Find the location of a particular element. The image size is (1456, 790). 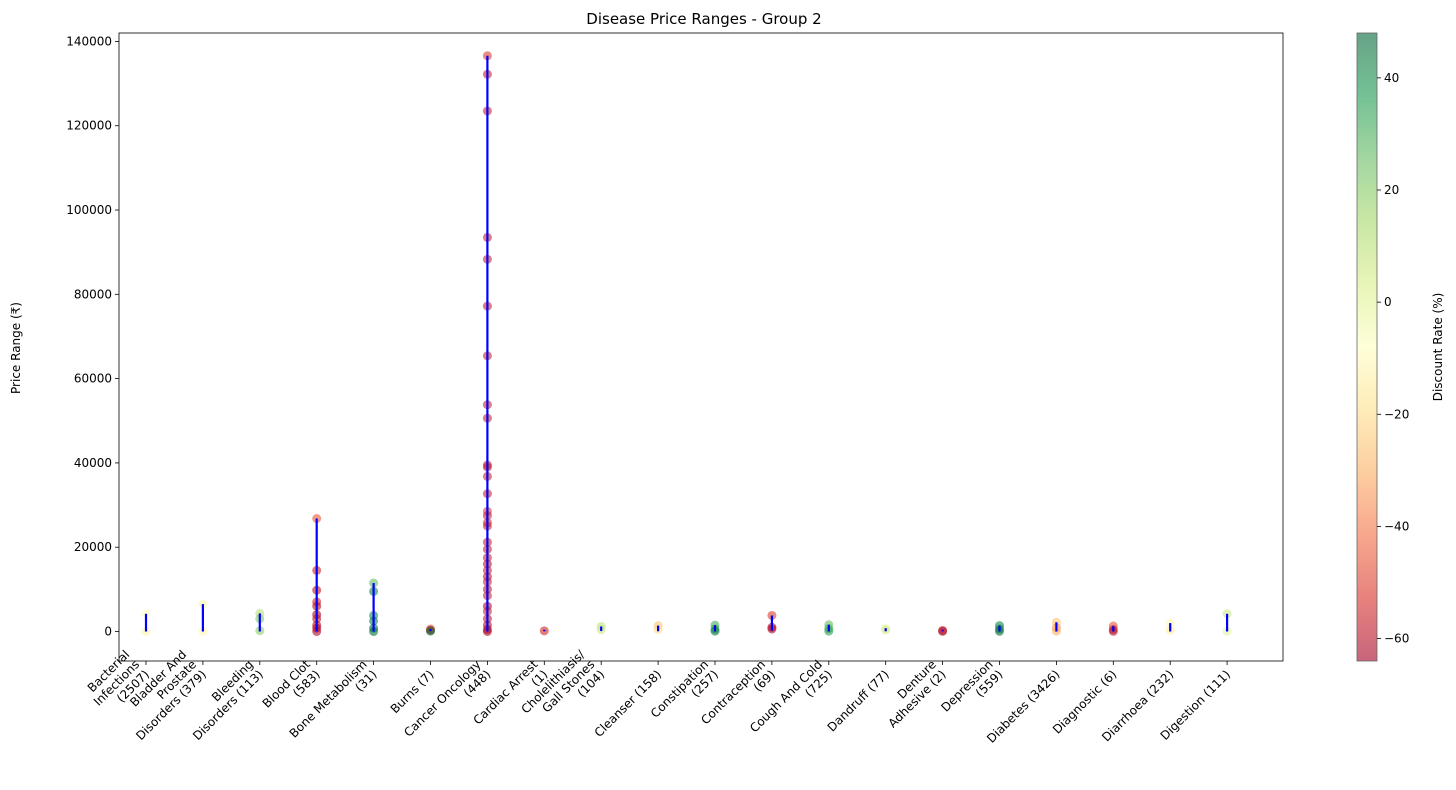

colorbar-ticks: −60 −40 −20 0 20 40 is located at coordinates (1393, 358).